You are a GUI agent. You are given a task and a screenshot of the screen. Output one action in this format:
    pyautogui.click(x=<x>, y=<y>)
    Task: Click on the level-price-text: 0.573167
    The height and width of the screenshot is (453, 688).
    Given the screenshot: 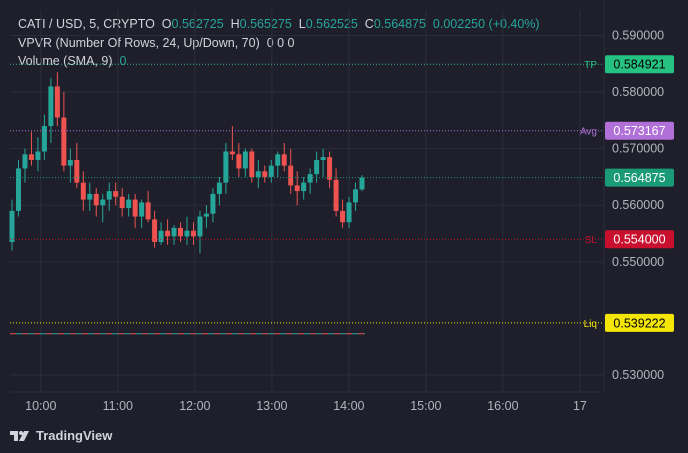 What is the action you would take?
    pyautogui.click(x=639, y=131)
    